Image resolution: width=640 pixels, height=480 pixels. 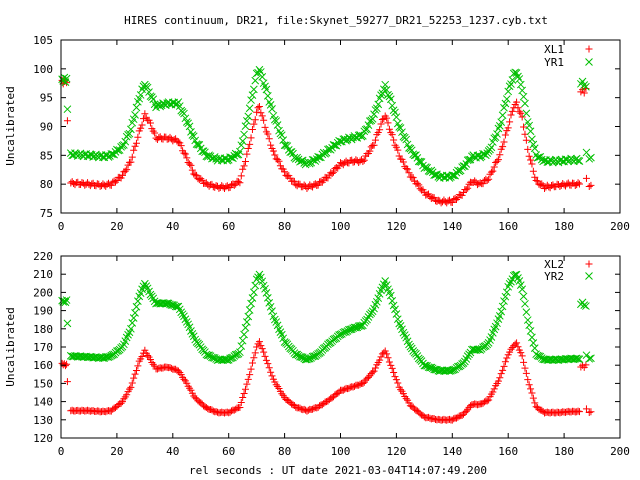 I want to click on x-tick-label: 0, so click(x=61, y=451).